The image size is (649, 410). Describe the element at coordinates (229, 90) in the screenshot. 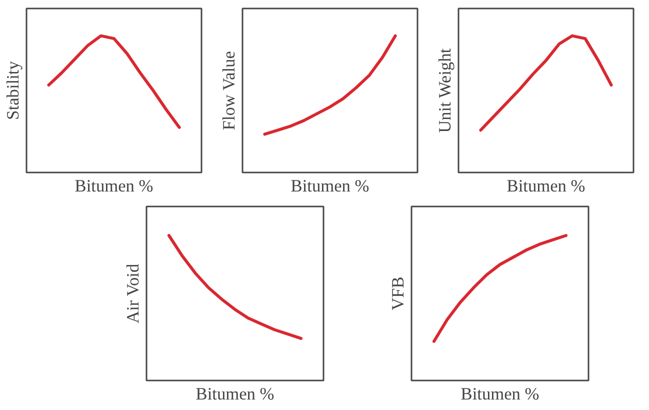

I see `y-axis-title: Flow Value` at that location.